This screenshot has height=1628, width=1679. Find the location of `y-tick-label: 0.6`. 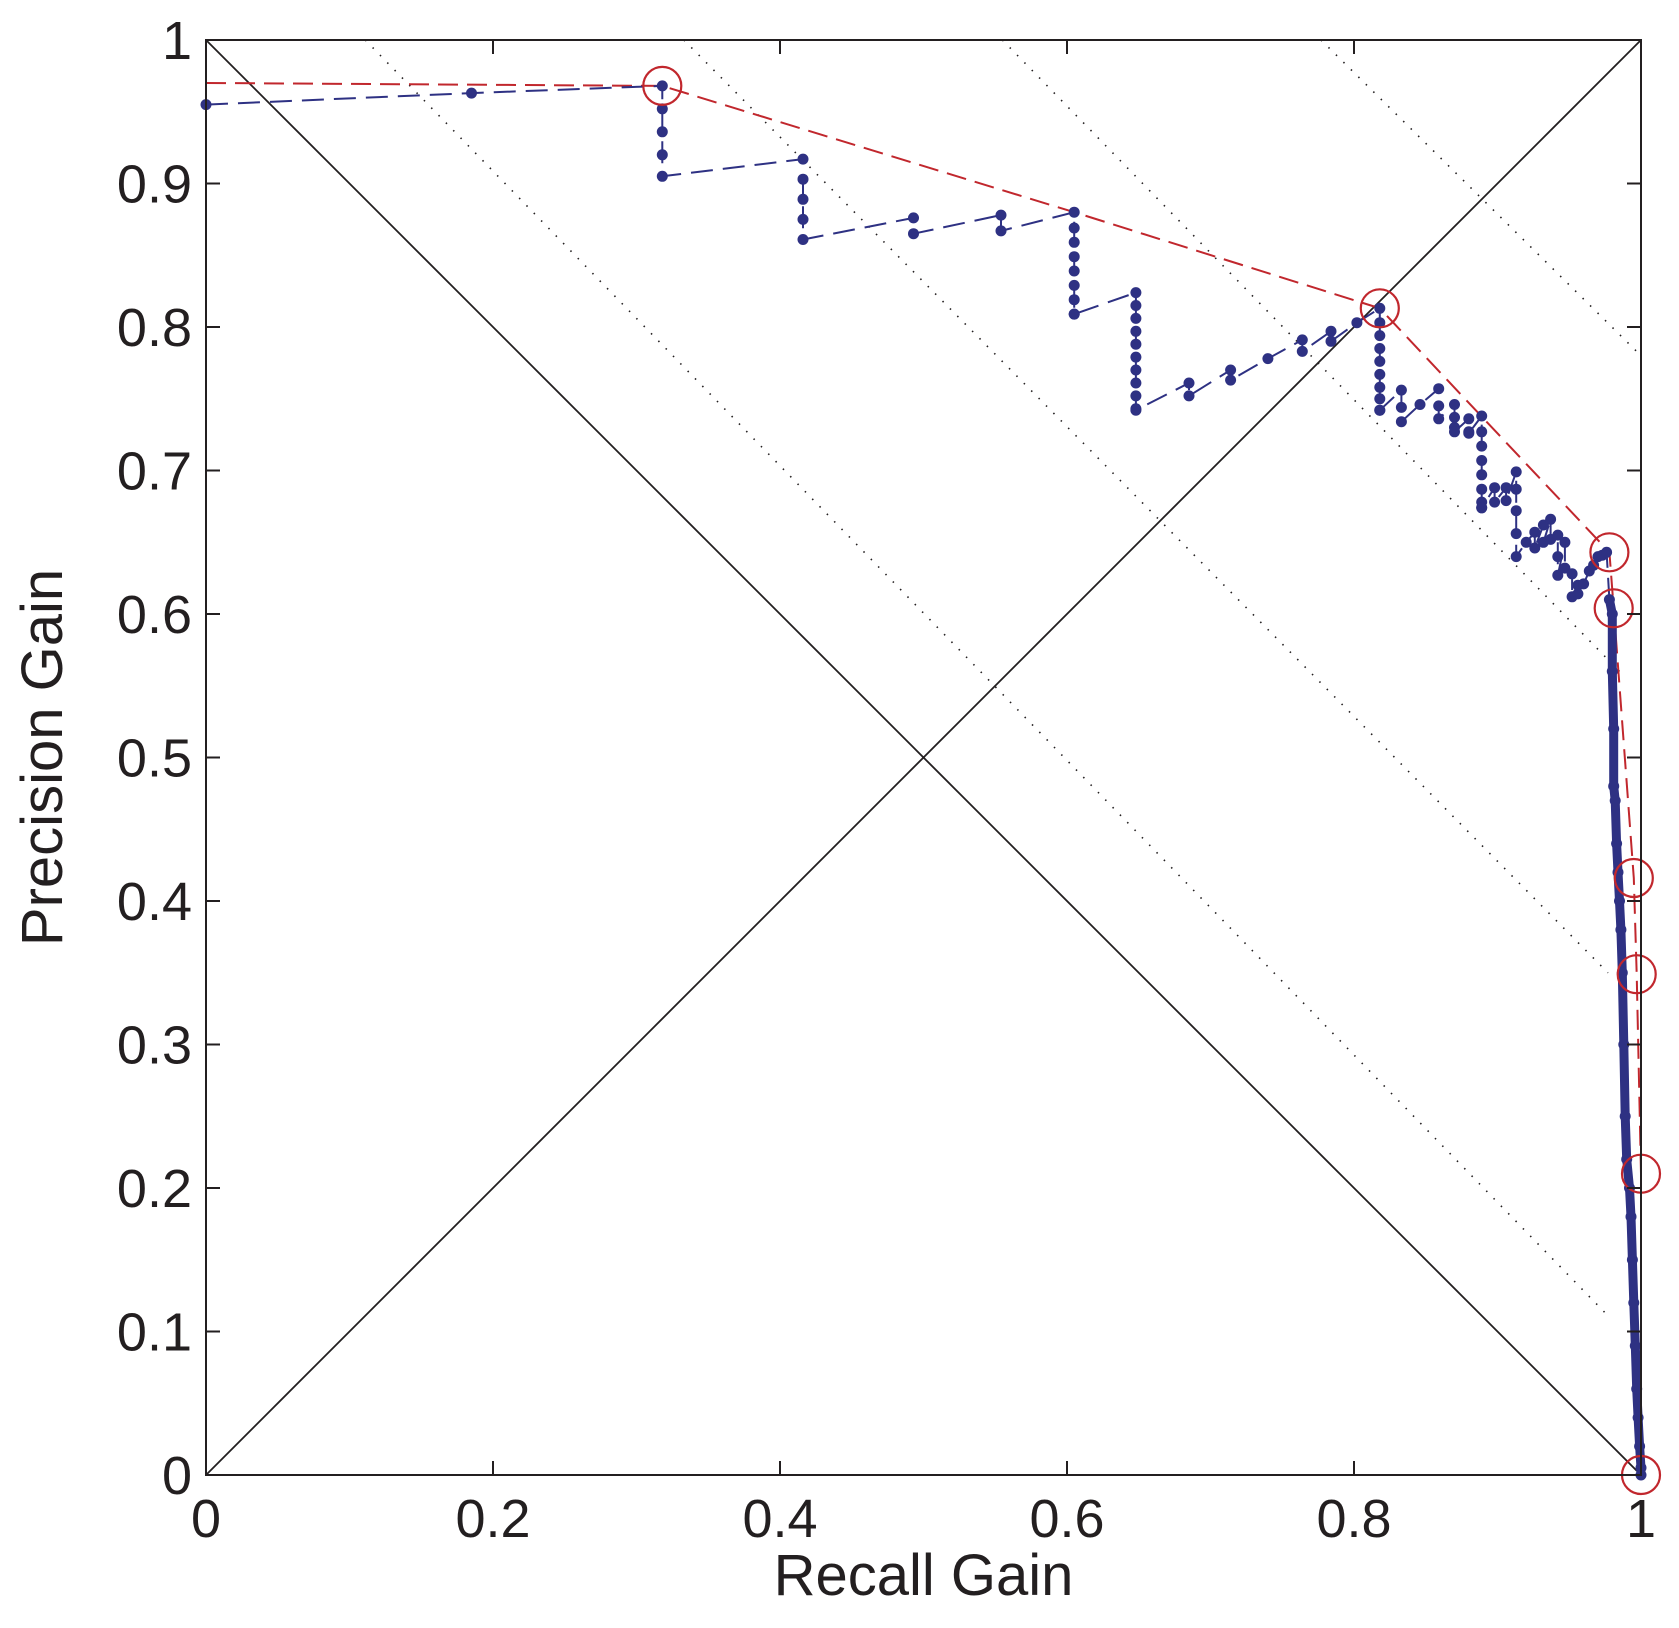

y-tick-label: 0.6 is located at coordinates (154, 615).